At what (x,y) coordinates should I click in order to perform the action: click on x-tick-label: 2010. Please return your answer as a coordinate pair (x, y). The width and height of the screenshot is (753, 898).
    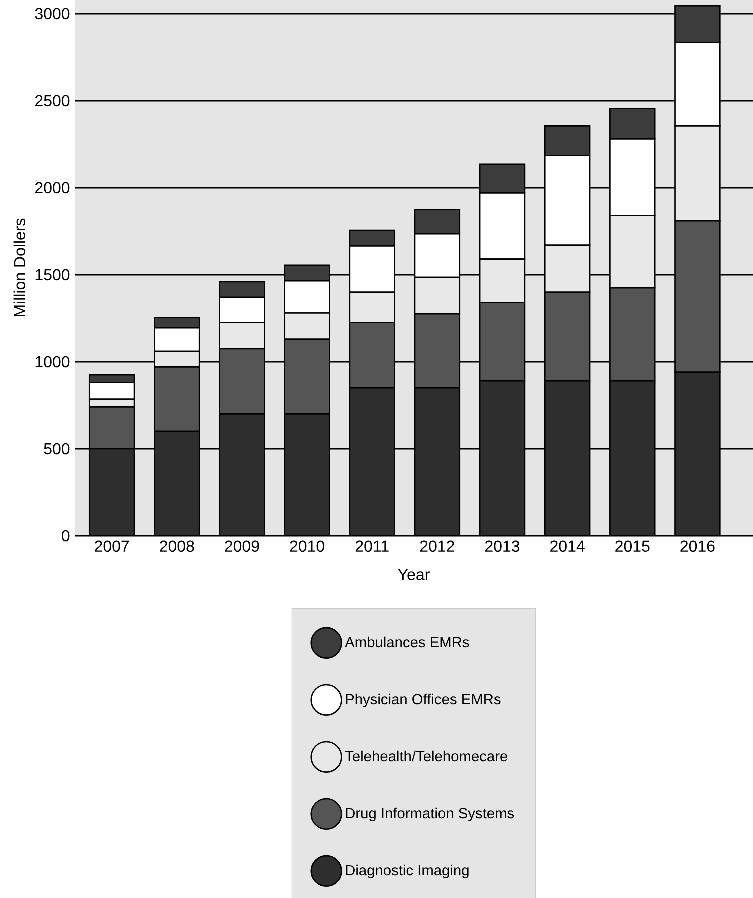
    Looking at the image, I should click on (307, 546).